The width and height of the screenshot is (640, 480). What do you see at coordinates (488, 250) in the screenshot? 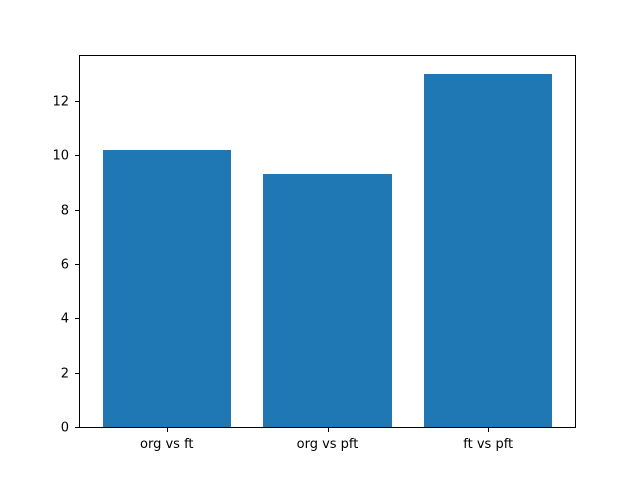
I see `bar-ft-vs-pft` at bounding box center [488, 250].